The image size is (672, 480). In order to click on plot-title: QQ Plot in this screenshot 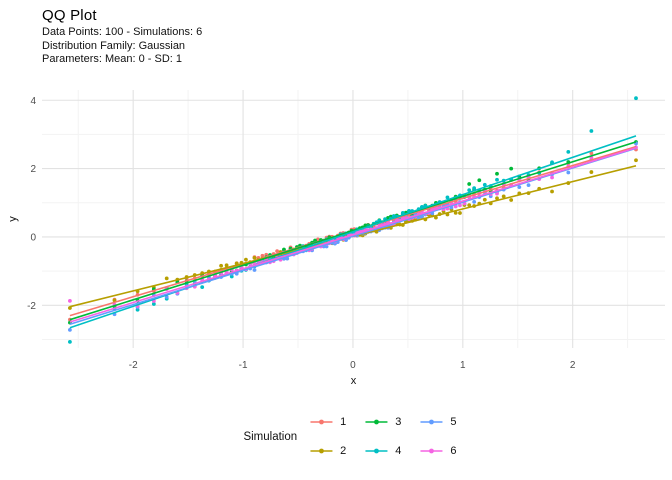, I will do `click(69, 15)`.